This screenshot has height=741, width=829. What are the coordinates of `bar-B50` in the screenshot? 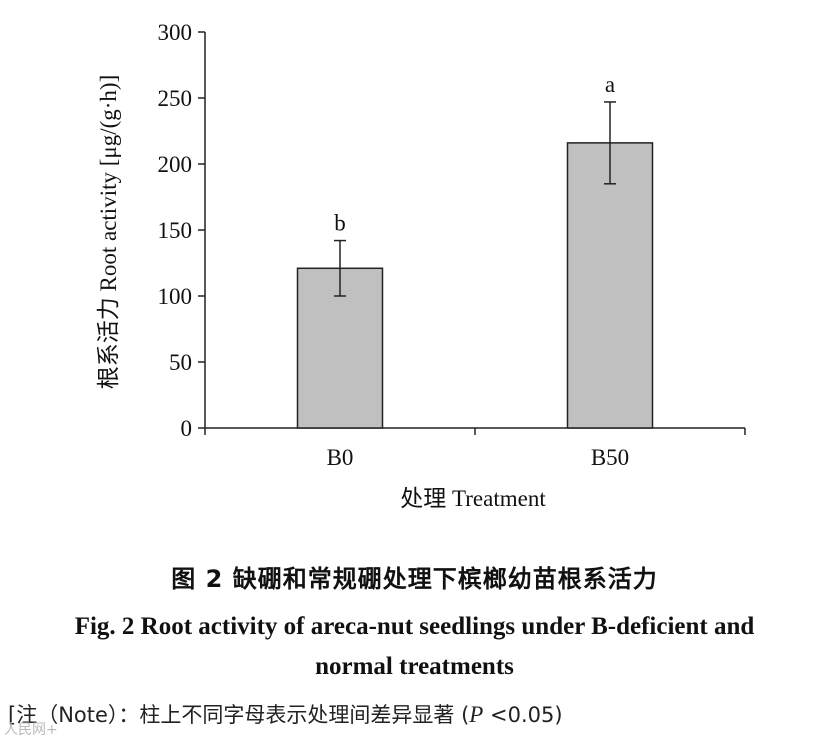 It's located at (610, 285).